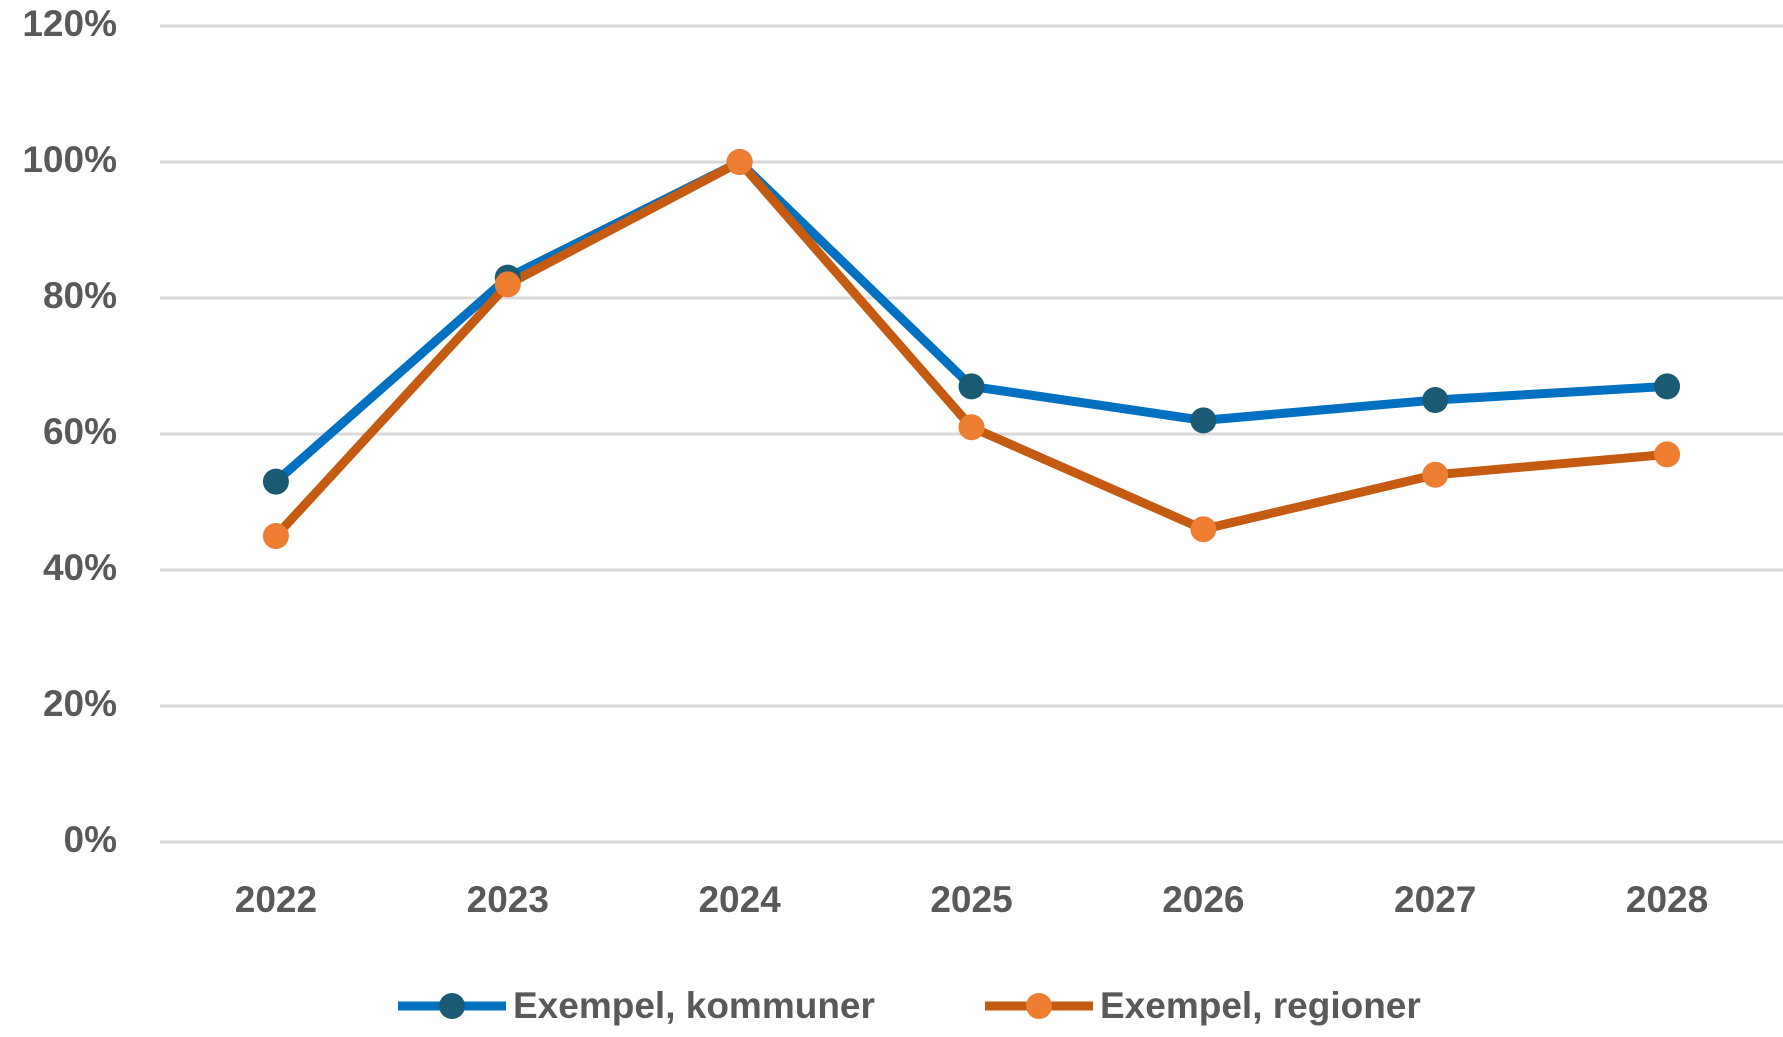 The image size is (1783, 1037). I want to click on x-tick-label: 2023, so click(508, 899).